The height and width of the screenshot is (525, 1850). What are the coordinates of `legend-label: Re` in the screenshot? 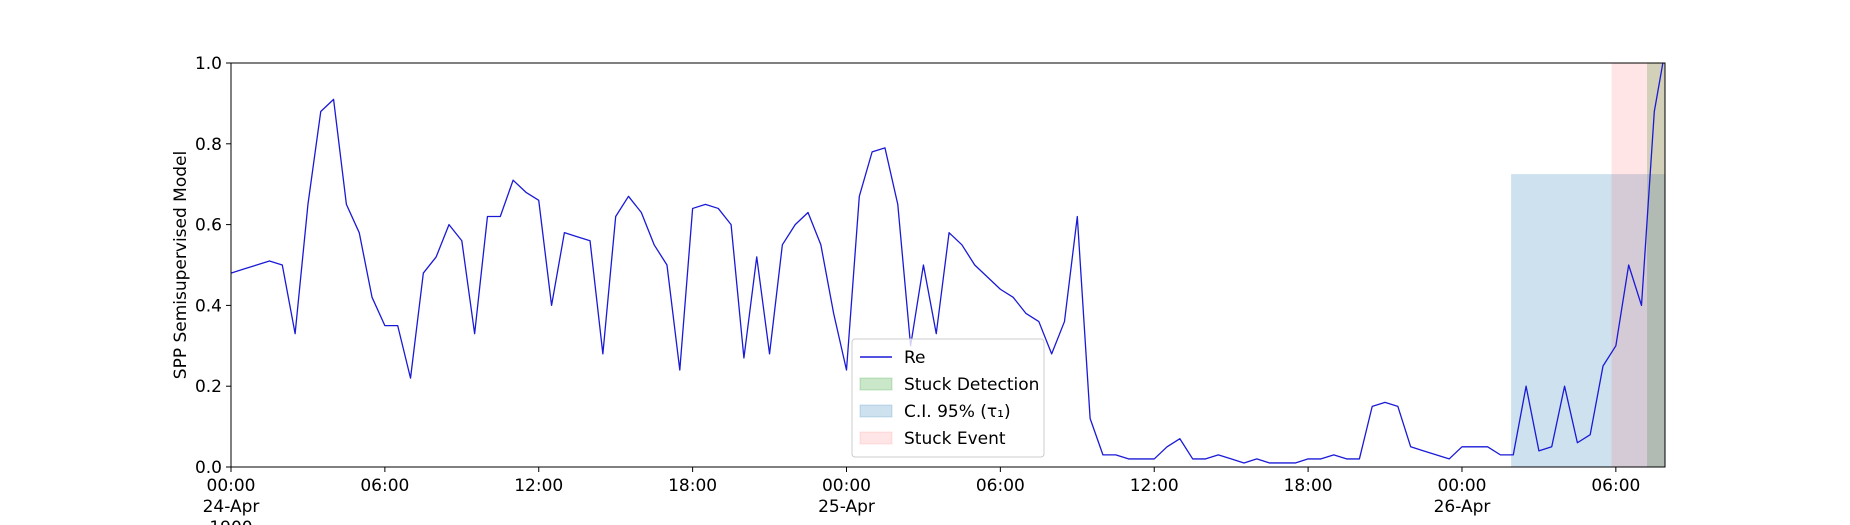 It's located at (915, 358).